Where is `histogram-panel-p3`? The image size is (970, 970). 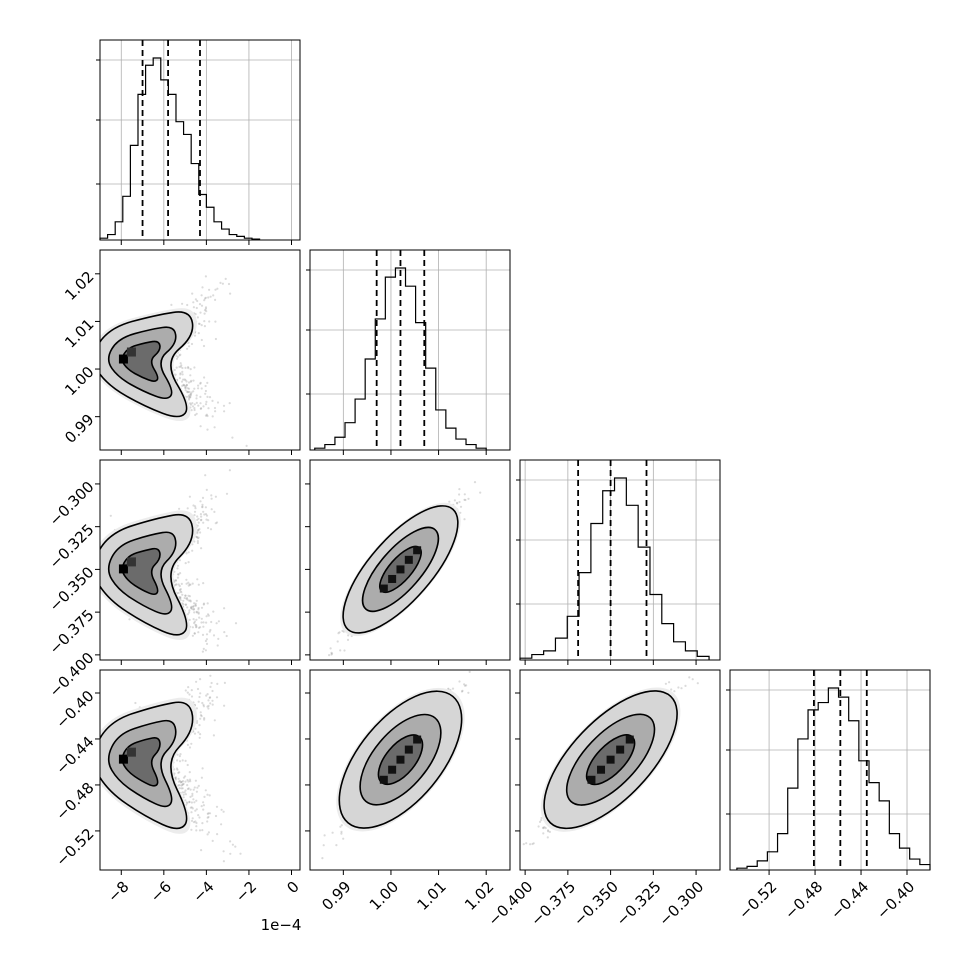
histogram-panel-p3 is located at coordinates (618, 560).